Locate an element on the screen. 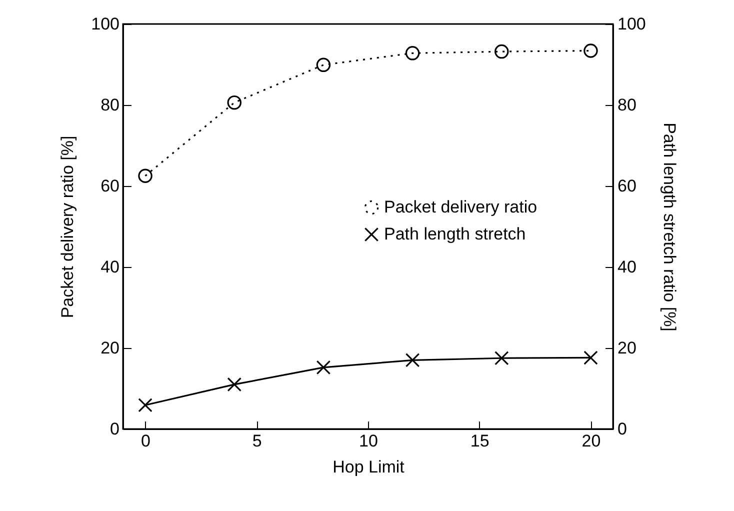 The image size is (734, 511). y2-tick-label: 100 is located at coordinates (632, 24).